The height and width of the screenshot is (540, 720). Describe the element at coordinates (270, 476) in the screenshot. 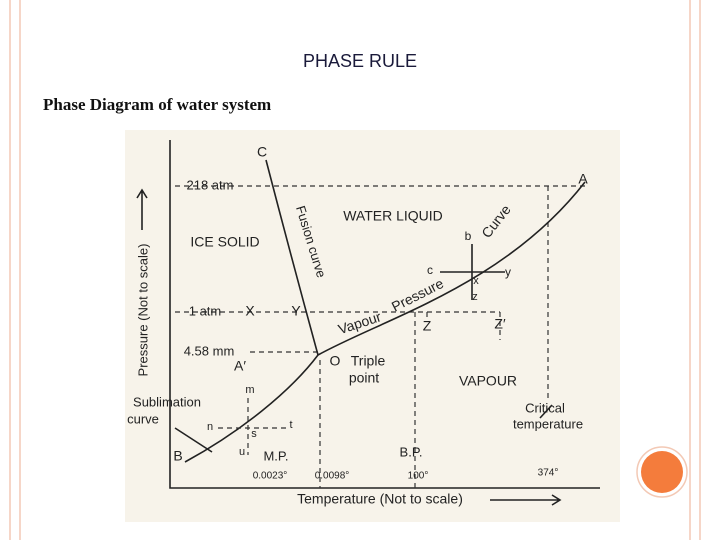

I see `diagram-label: 0.0023°` at that location.